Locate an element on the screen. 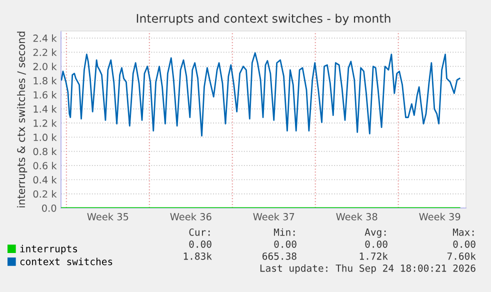 This screenshot has width=491, height=292. text: 7.60k is located at coordinates (461, 256).